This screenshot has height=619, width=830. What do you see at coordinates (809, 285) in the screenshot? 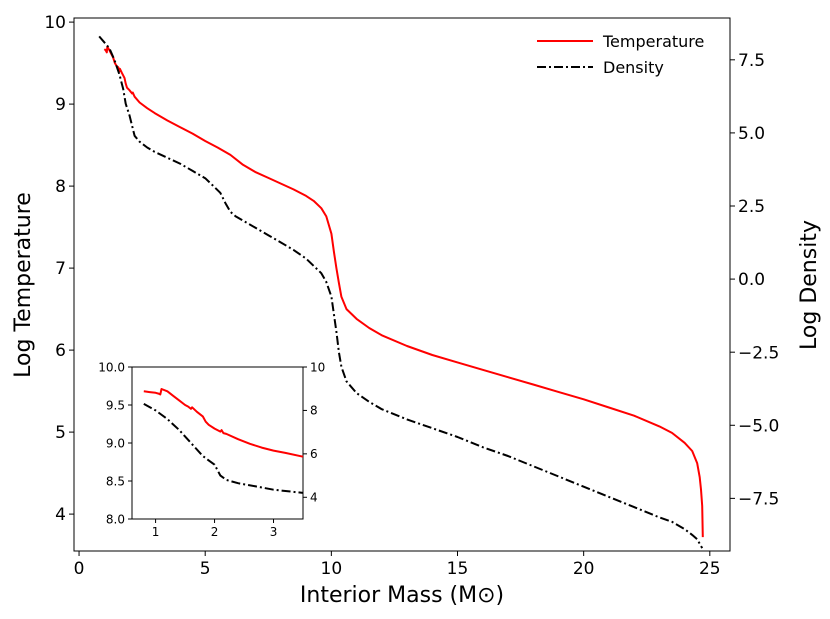
I see `y-axis-label-right: Log Density` at bounding box center [809, 285].